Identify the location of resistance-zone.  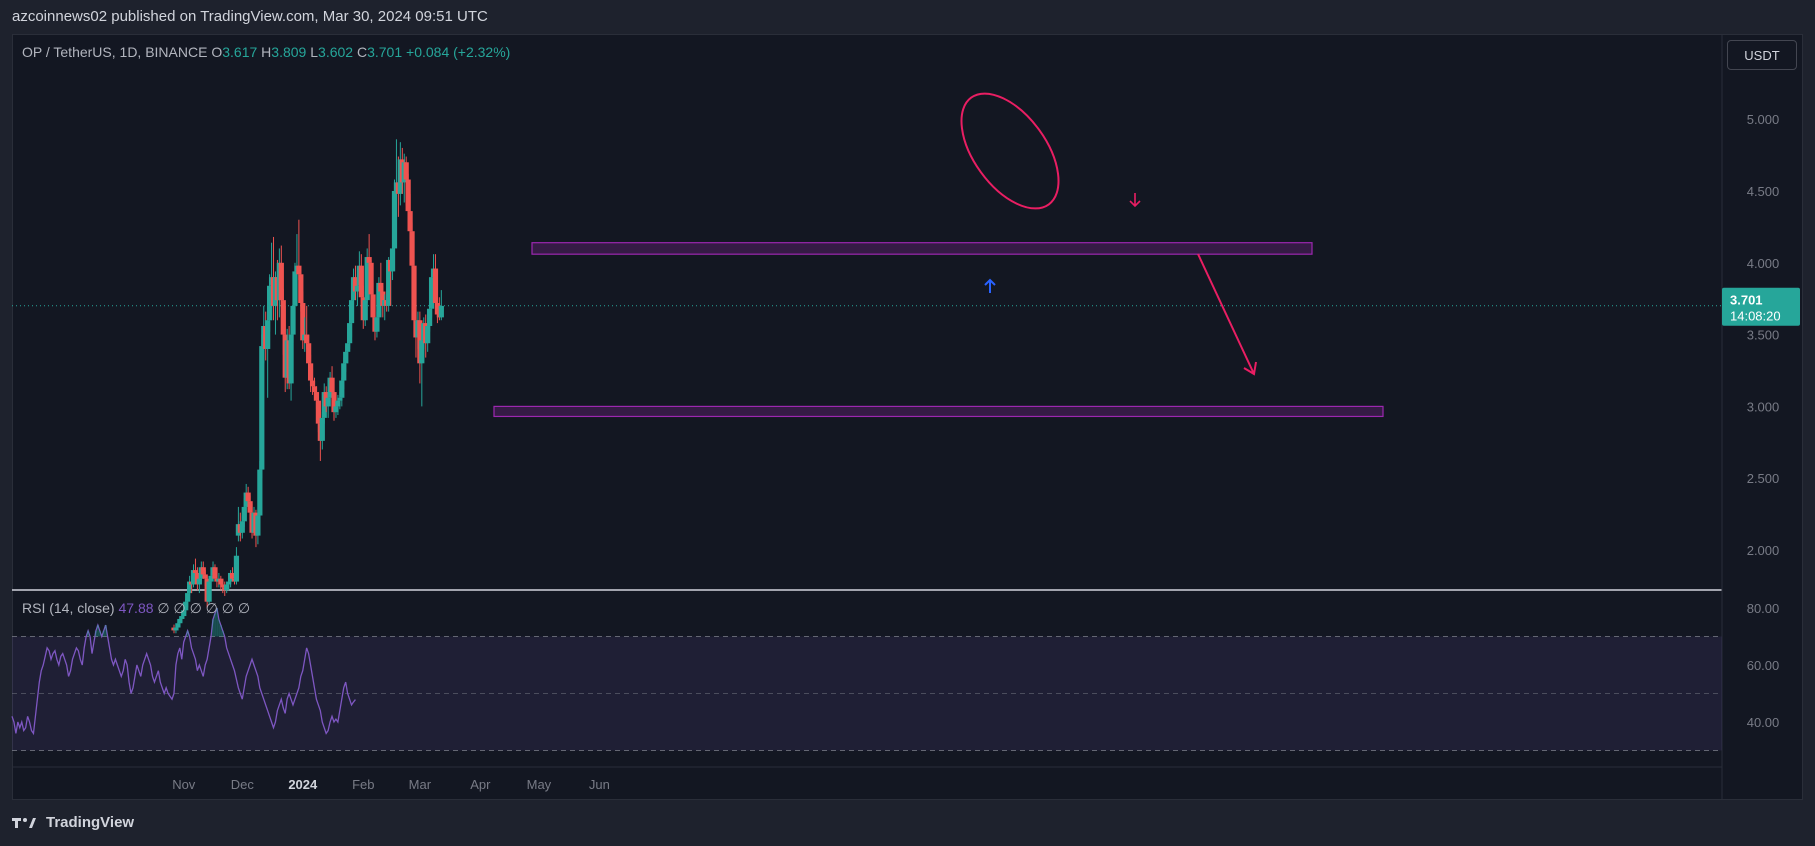
(922, 248).